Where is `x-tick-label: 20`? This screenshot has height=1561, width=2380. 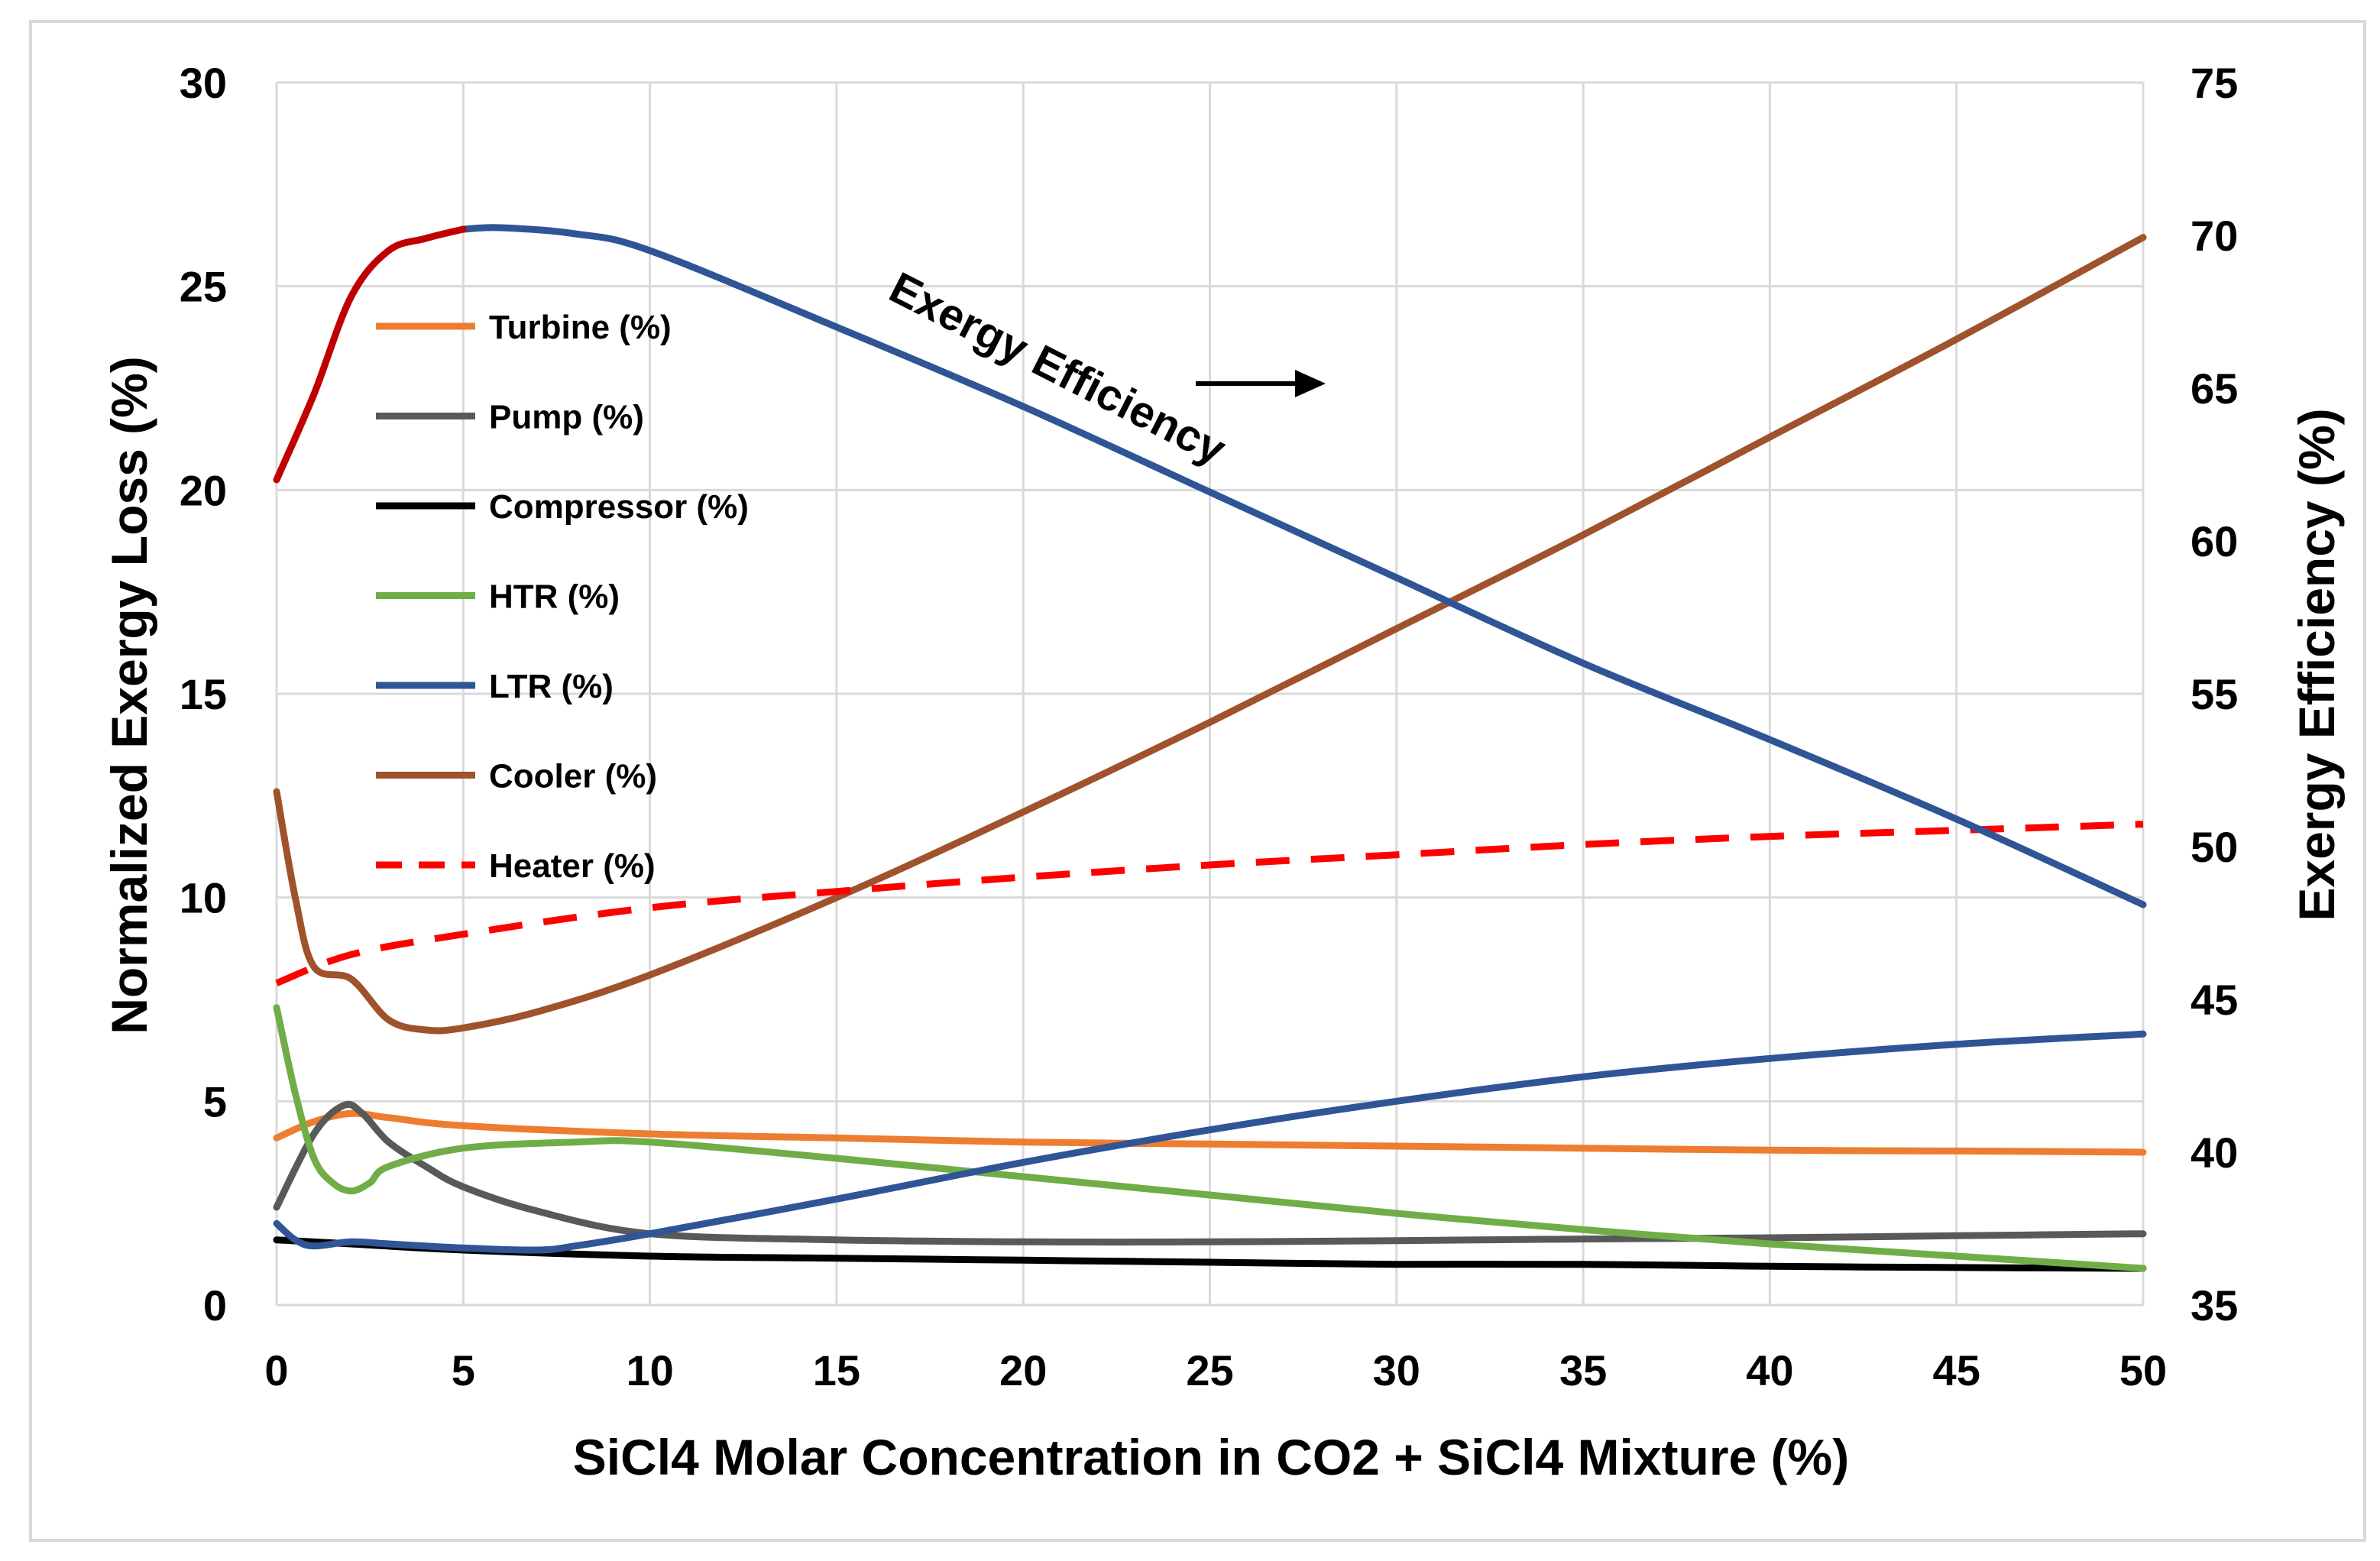
x-tick-label: 20 is located at coordinates (1023, 1370).